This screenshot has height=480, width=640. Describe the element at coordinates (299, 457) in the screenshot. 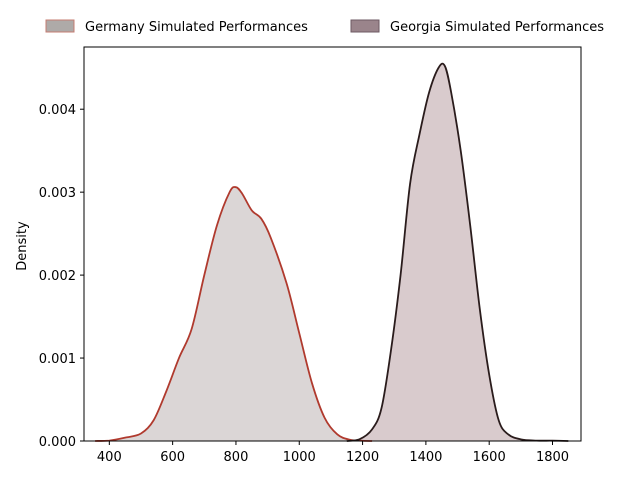

I see `x-tick-label: 1000` at that location.